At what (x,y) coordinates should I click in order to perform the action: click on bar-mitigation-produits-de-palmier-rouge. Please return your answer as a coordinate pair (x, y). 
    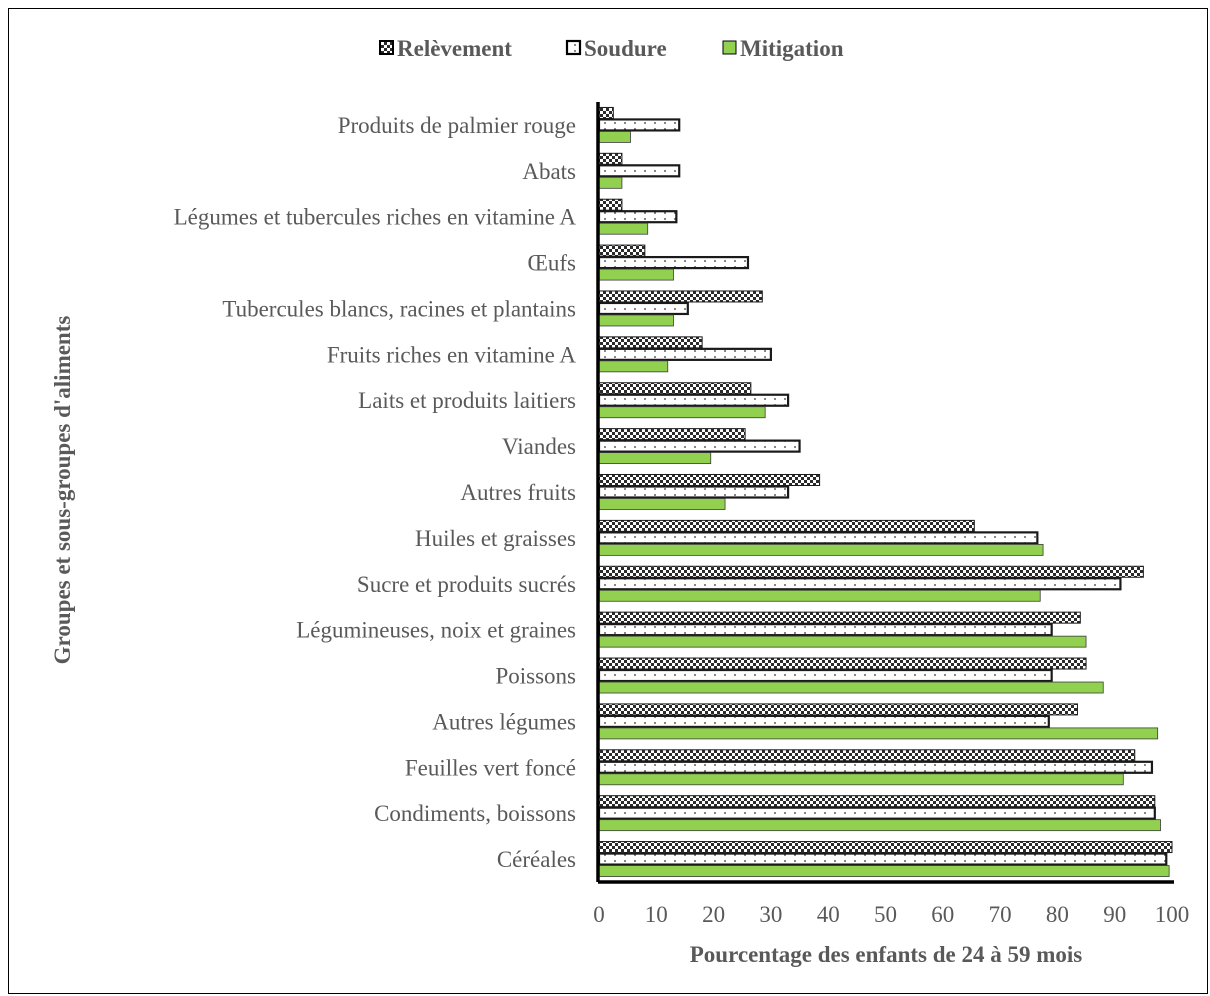
    Looking at the image, I should click on (614, 137).